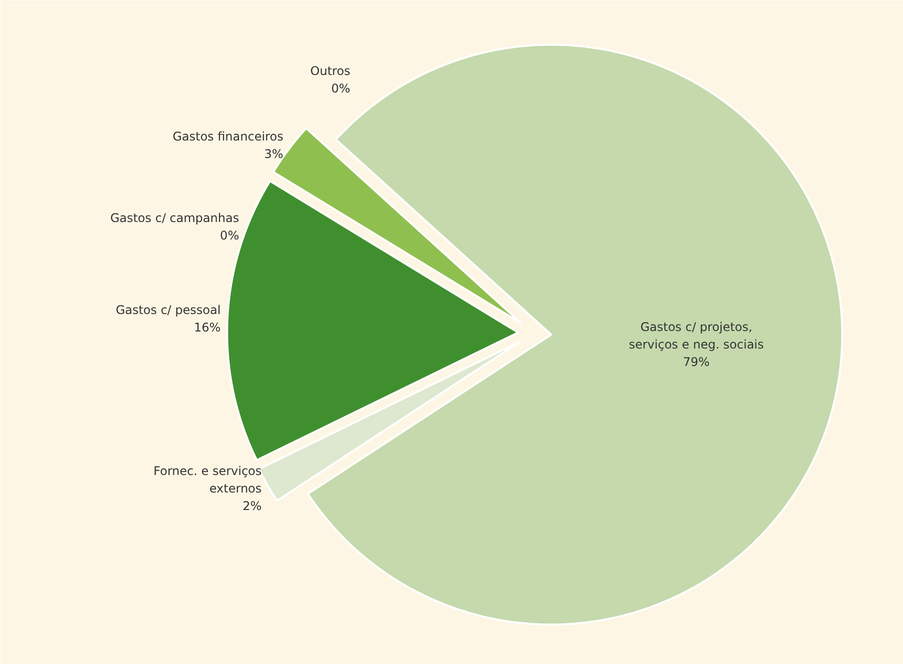 Image resolution: width=903 pixels, height=664 pixels. Describe the element at coordinates (207, 327) in the screenshot. I see `data-label: 16%` at that location.